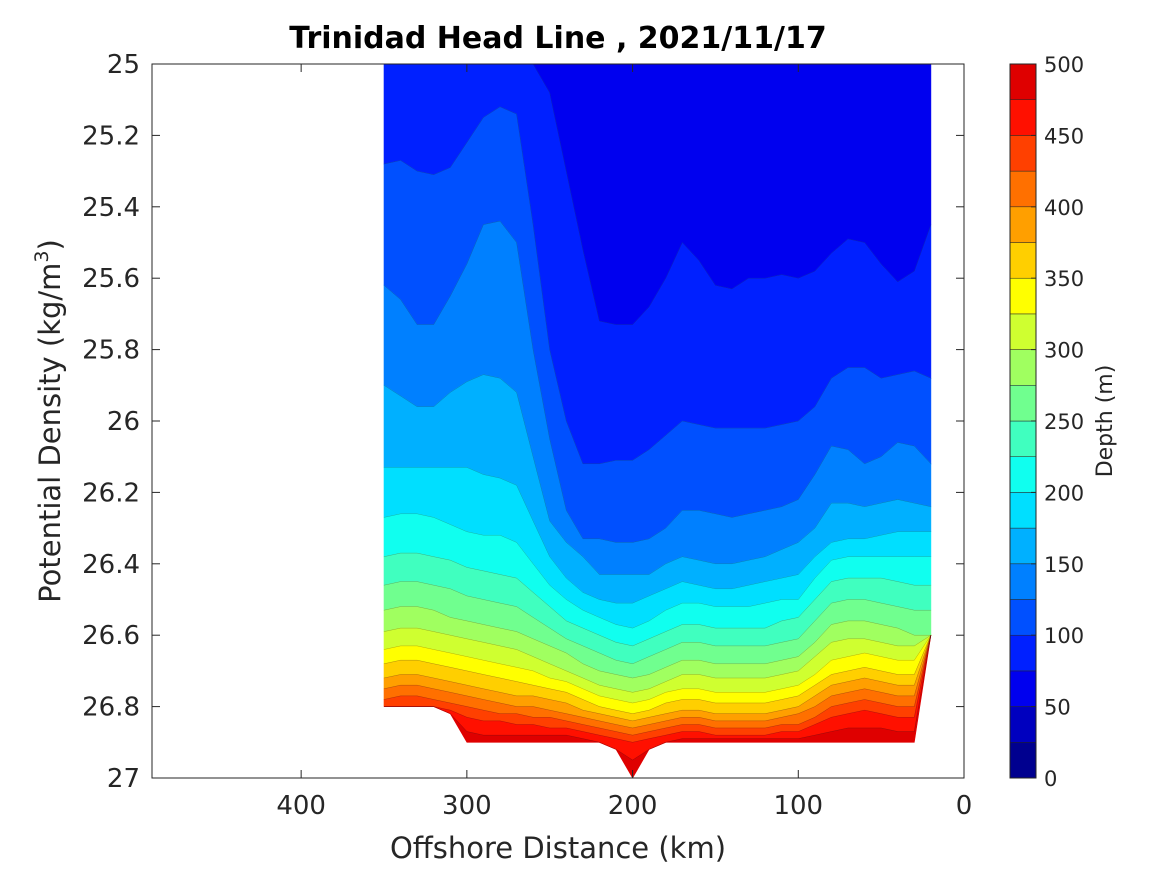 This screenshot has width=1167, height=875. Describe the element at coordinates (964, 806) in the screenshot. I see `x-tick-label: 0` at that location.